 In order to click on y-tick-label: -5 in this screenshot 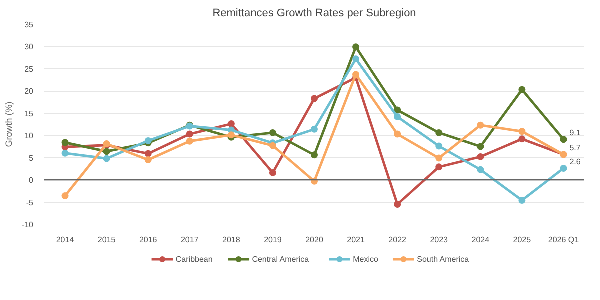, I will do `click(30, 203)`.